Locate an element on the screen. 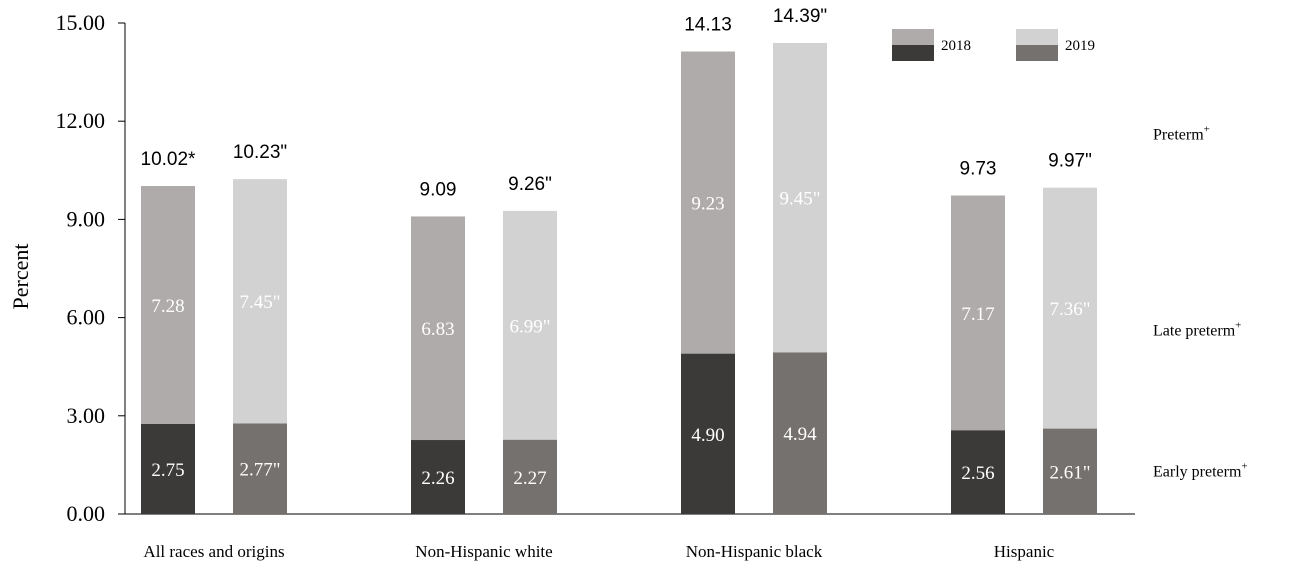 This screenshot has height=569, width=1292. data-label-late: 6.99" is located at coordinates (529, 326).